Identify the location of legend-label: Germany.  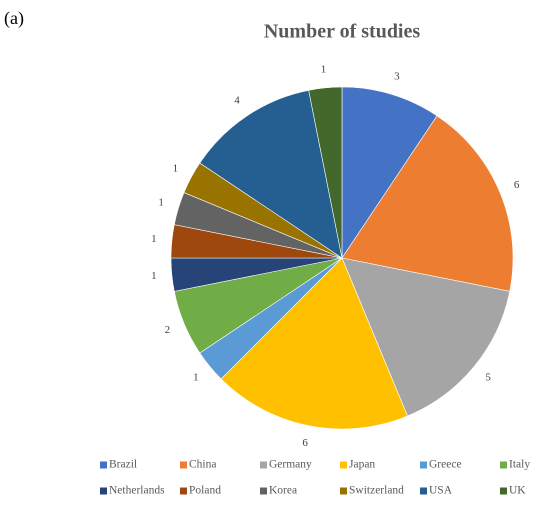
(290, 465).